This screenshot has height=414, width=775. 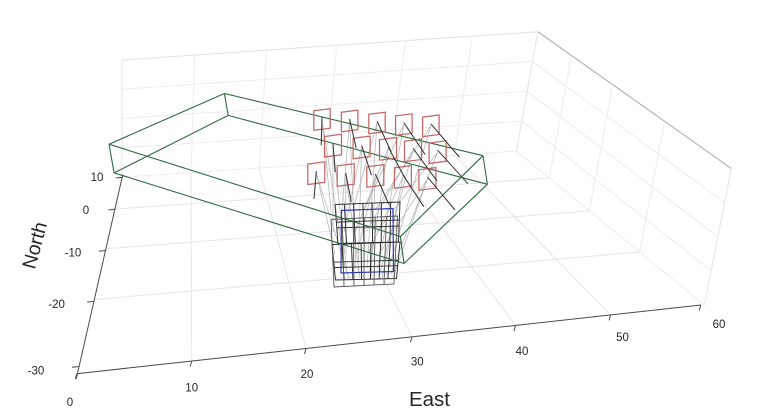 I want to click on svg-text: 40, so click(x=522, y=352).